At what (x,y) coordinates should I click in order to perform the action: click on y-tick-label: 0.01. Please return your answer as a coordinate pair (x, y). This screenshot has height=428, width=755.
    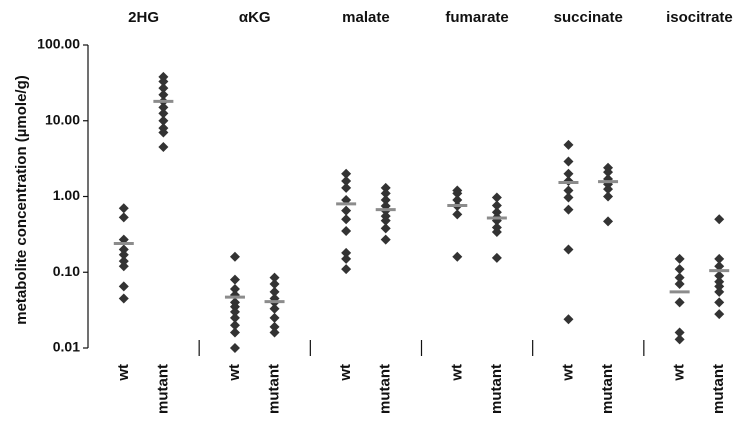
    Looking at the image, I should click on (66, 347).